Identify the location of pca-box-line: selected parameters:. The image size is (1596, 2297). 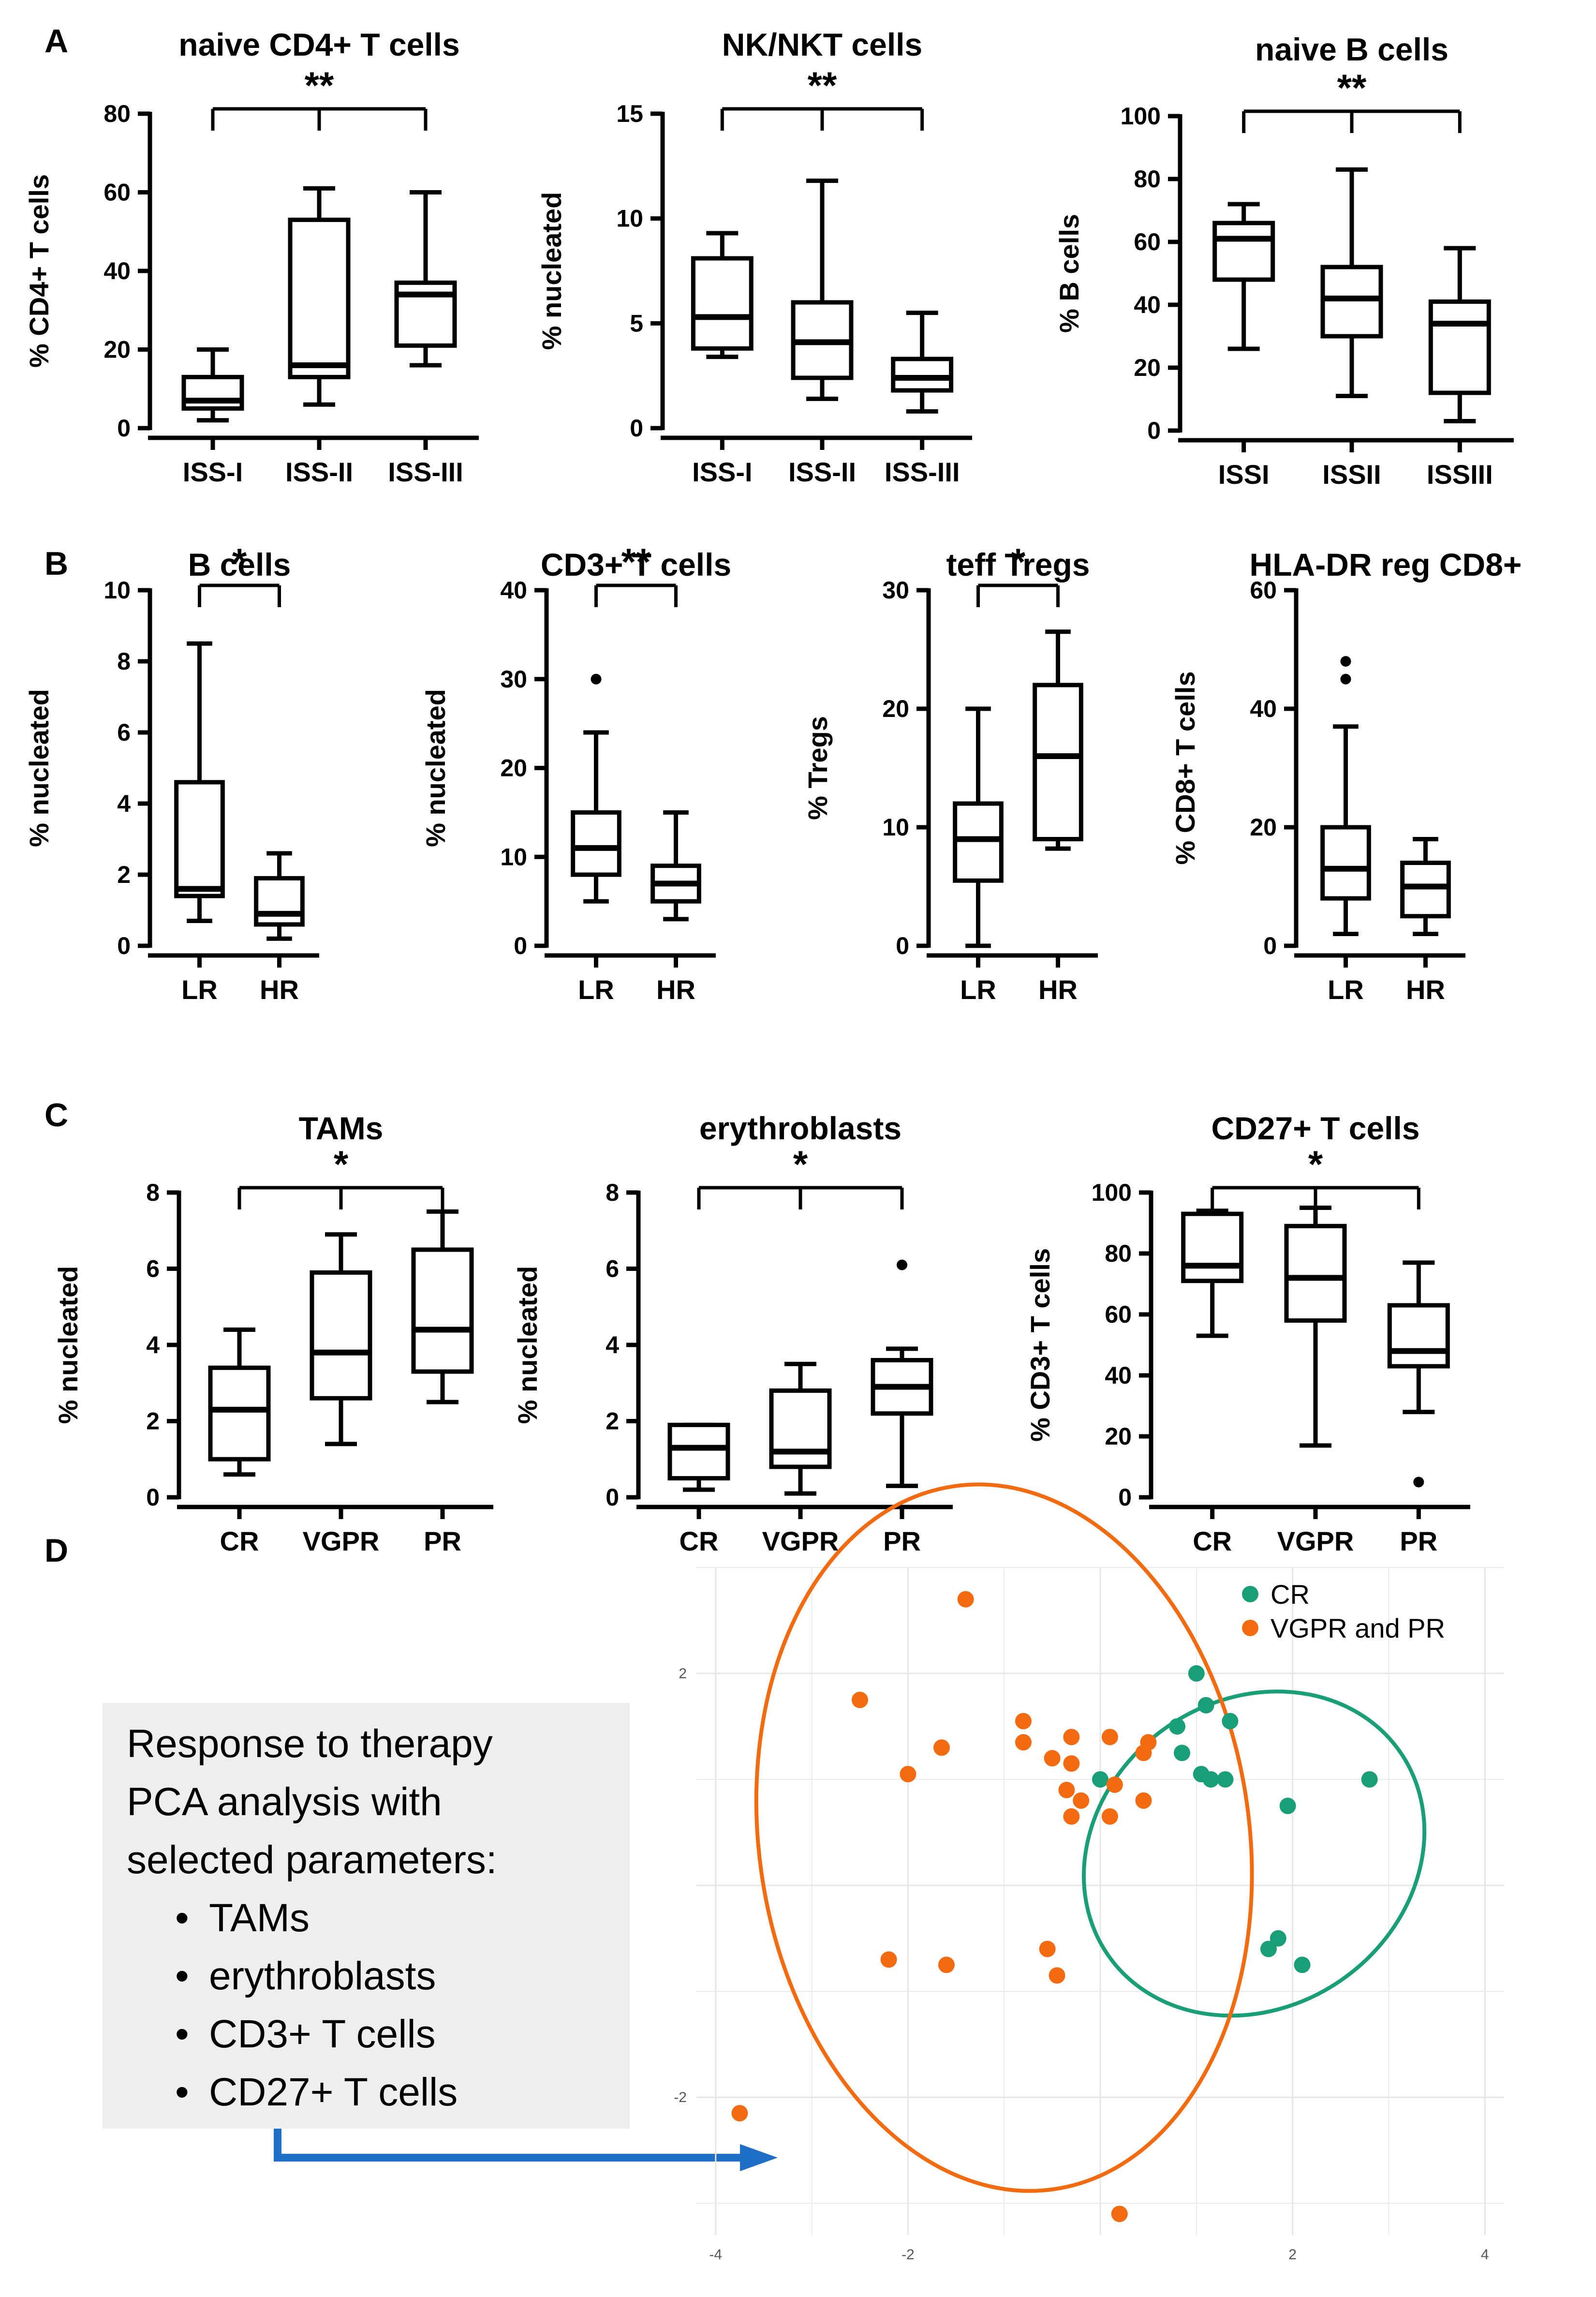
(312, 1860).